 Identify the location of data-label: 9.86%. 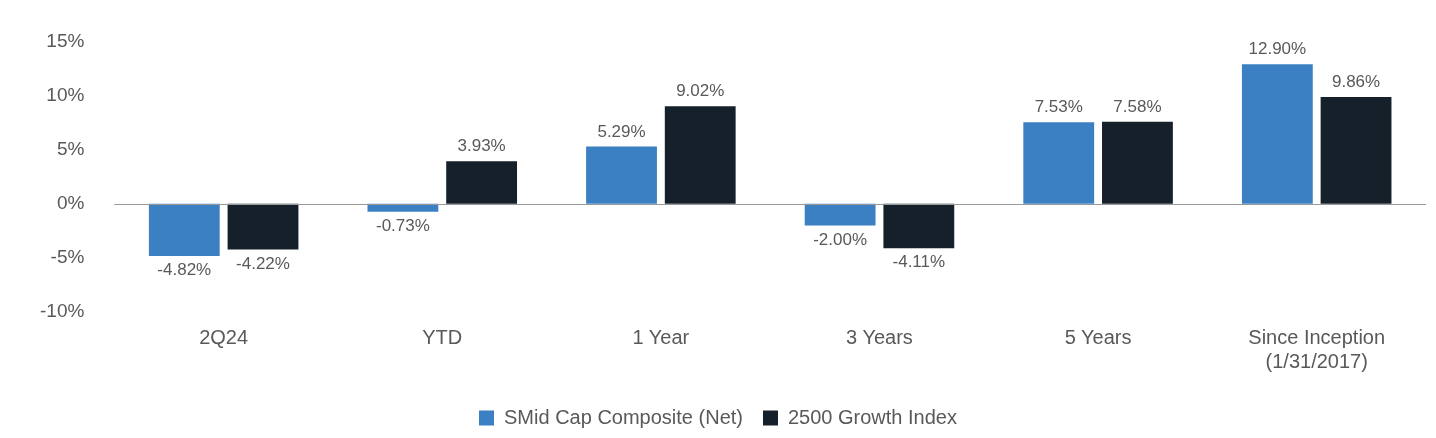
(1356, 82).